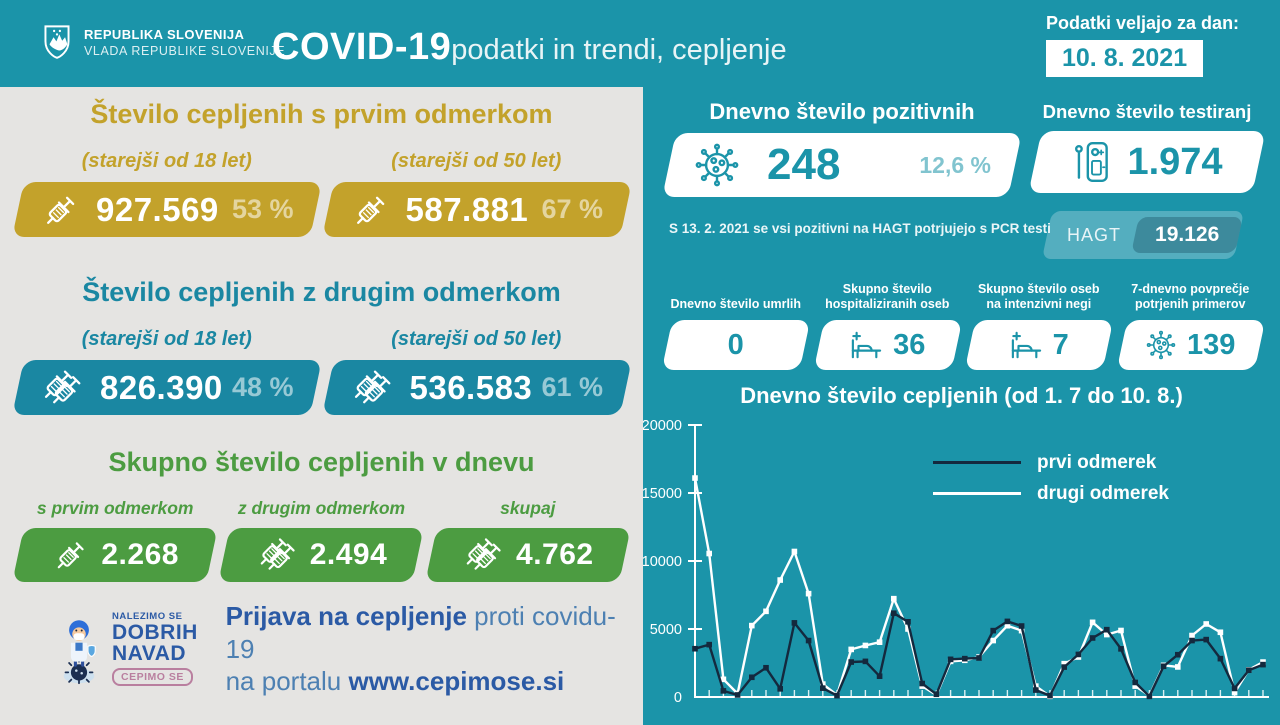 The image size is (1280, 725). Describe the element at coordinates (1103, 493) in the screenshot. I see `legend-label: drugi odmerek` at that location.